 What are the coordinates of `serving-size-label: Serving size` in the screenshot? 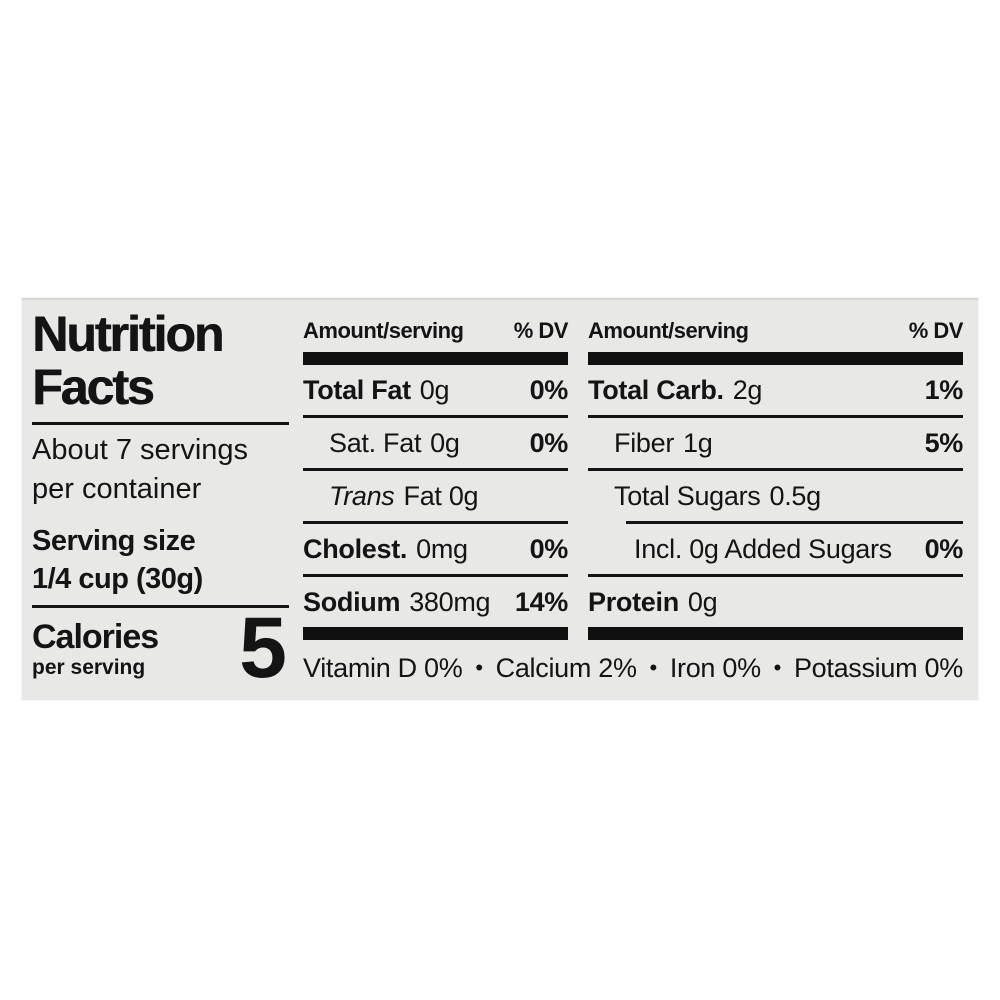 It's located at (114, 541).